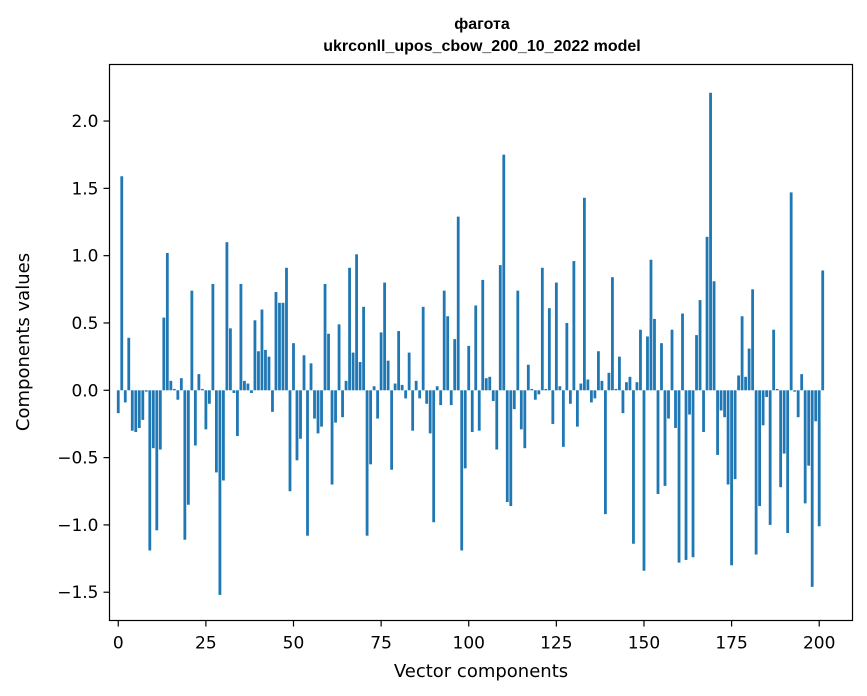 This screenshot has width=867, height=696. What do you see at coordinates (481, 671) in the screenshot?
I see `x-axis-label: Vector components` at bounding box center [481, 671].